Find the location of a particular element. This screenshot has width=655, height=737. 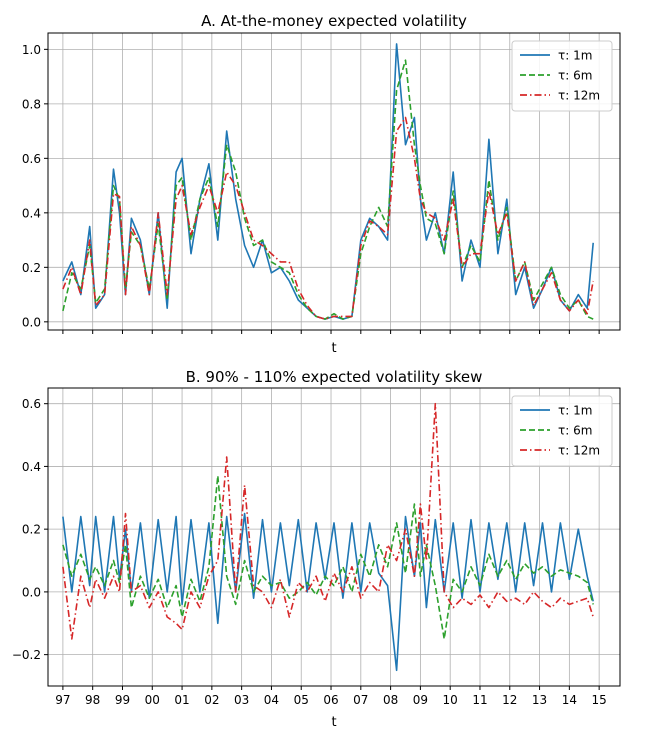

chart-2-legend-label-1: τ: 1m is located at coordinates (575, 411).